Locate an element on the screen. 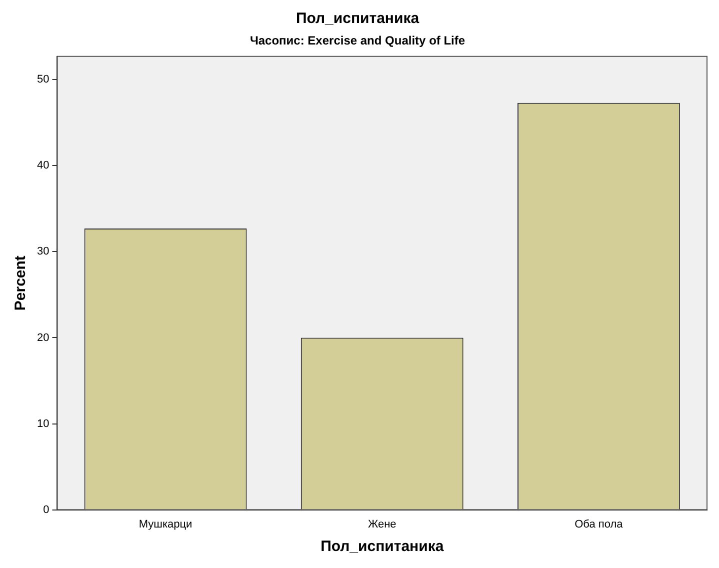 The image size is (719, 568). chart-subtitle: Часопис: Exercise and Quality of Life is located at coordinates (358, 41).